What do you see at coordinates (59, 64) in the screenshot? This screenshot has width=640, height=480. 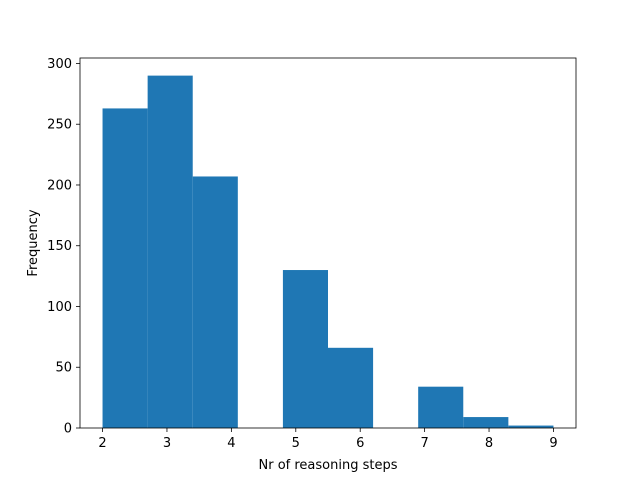 I see `y-tick-label: 300` at bounding box center [59, 64].